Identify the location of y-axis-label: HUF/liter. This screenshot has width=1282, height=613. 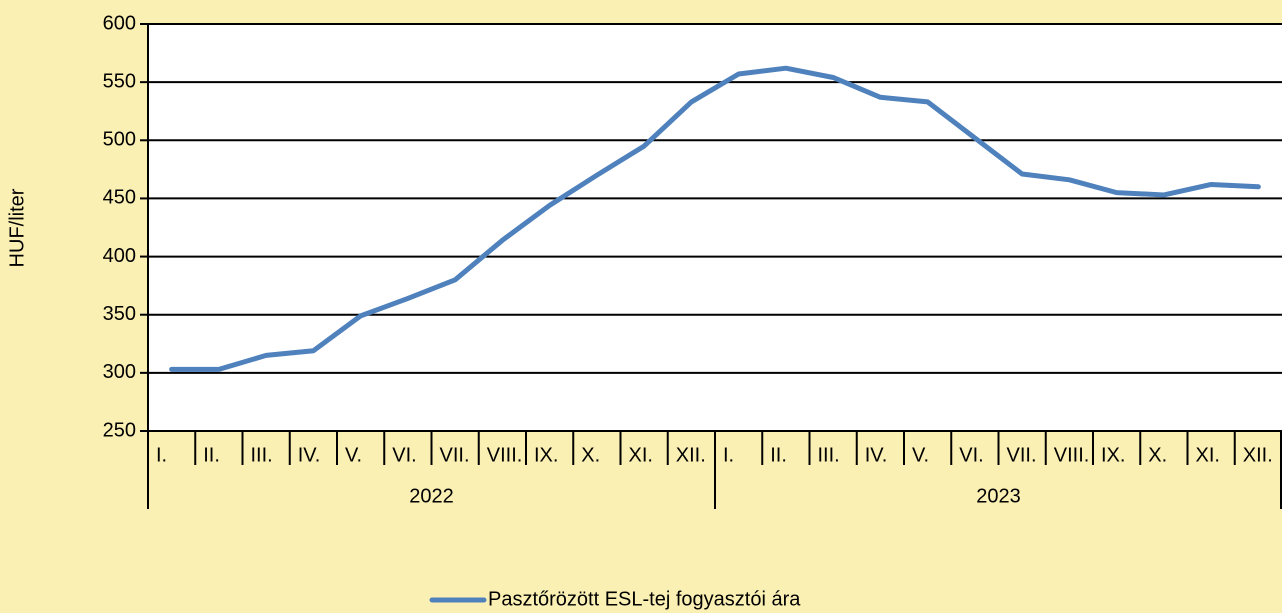
(17, 227).